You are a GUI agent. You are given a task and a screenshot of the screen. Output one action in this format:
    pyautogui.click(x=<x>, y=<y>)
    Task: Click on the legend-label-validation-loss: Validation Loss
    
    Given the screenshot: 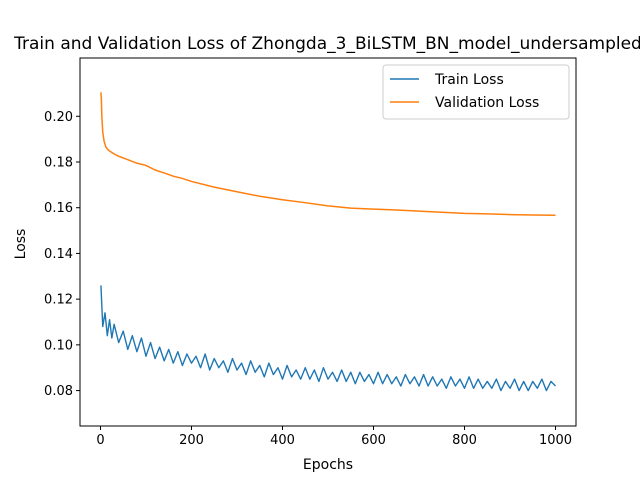 What is the action you would take?
    pyautogui.click(x=487, y=103)
    